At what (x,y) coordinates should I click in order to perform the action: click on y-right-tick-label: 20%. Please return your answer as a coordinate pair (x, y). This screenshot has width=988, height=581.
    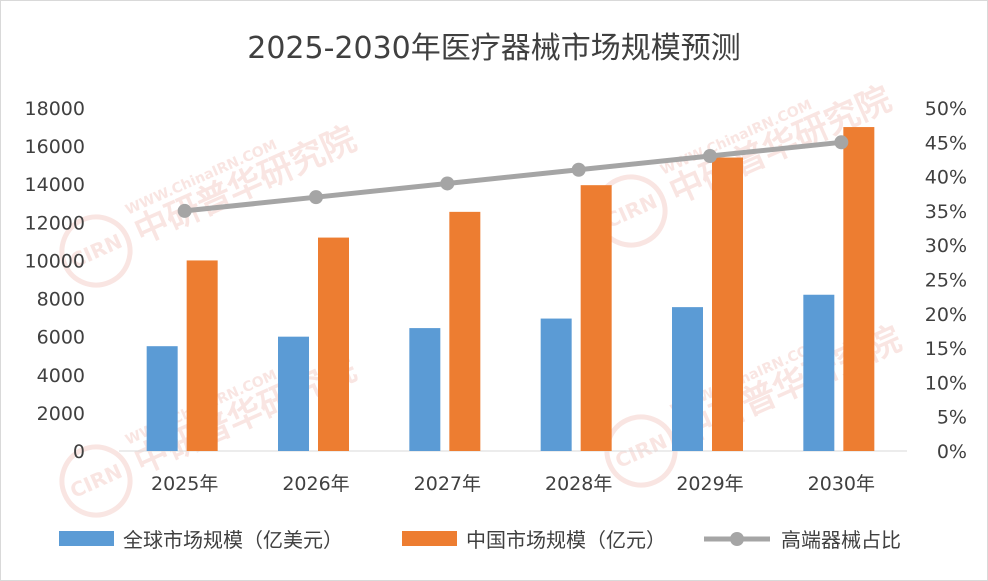
    Looking at the image, I should click on (946, 315).